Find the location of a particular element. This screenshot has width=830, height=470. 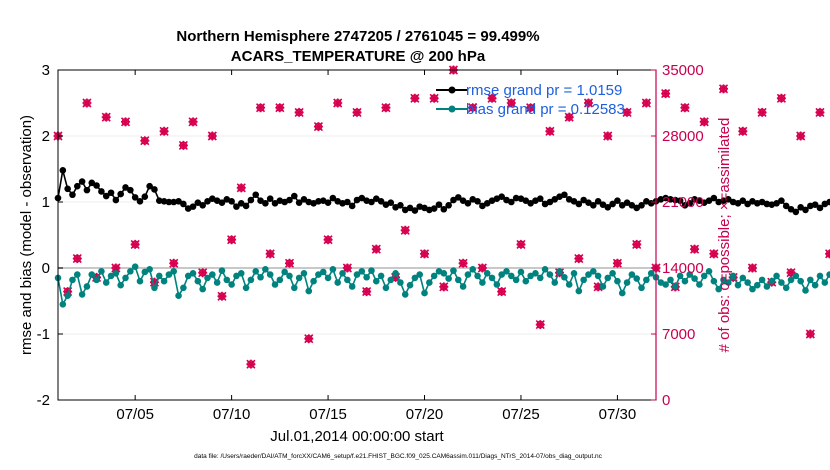

y-right-tick-label: 21000 is located at coordinates (683, 202).